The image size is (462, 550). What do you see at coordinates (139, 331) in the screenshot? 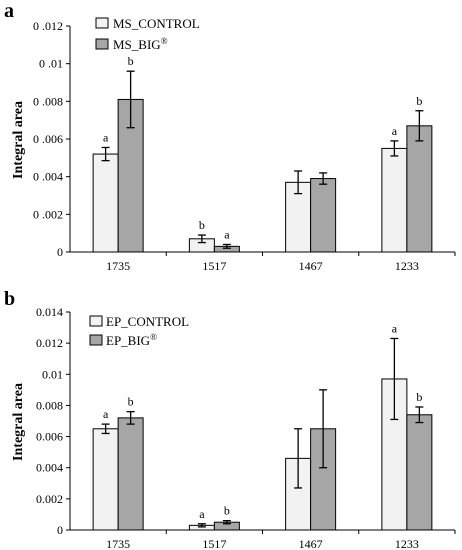
I see `panel-b-legend: EP_CONTROL EP_BIG®` at bounding box center [139, 331].